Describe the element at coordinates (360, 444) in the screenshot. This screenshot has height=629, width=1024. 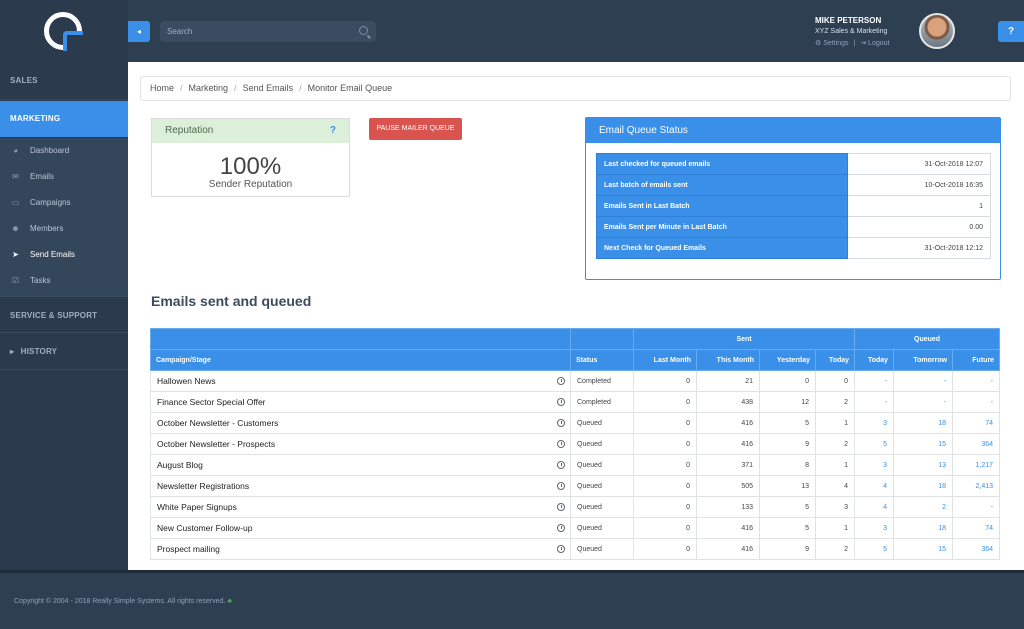
I see `cell-campaign: October Newsletter - Prospects` at that location.